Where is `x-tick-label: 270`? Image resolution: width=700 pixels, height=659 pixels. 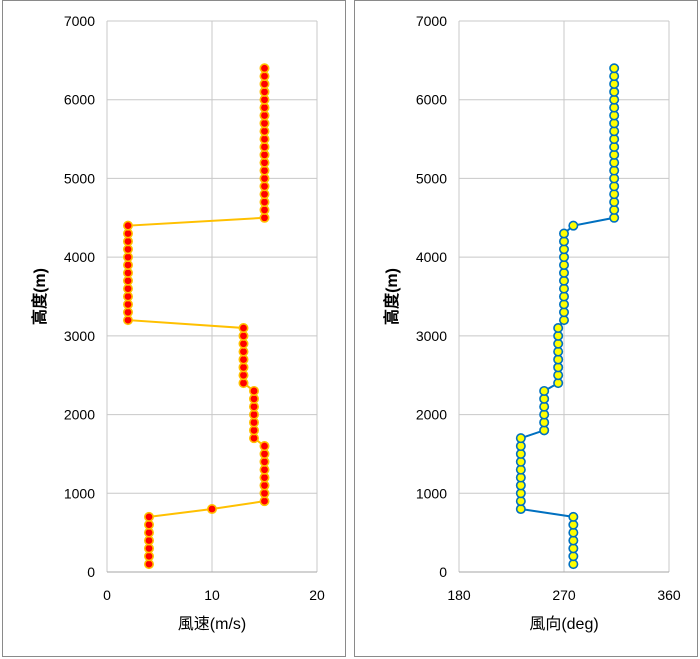
x-tick-label: 270 is located at coordinates (564, 595).